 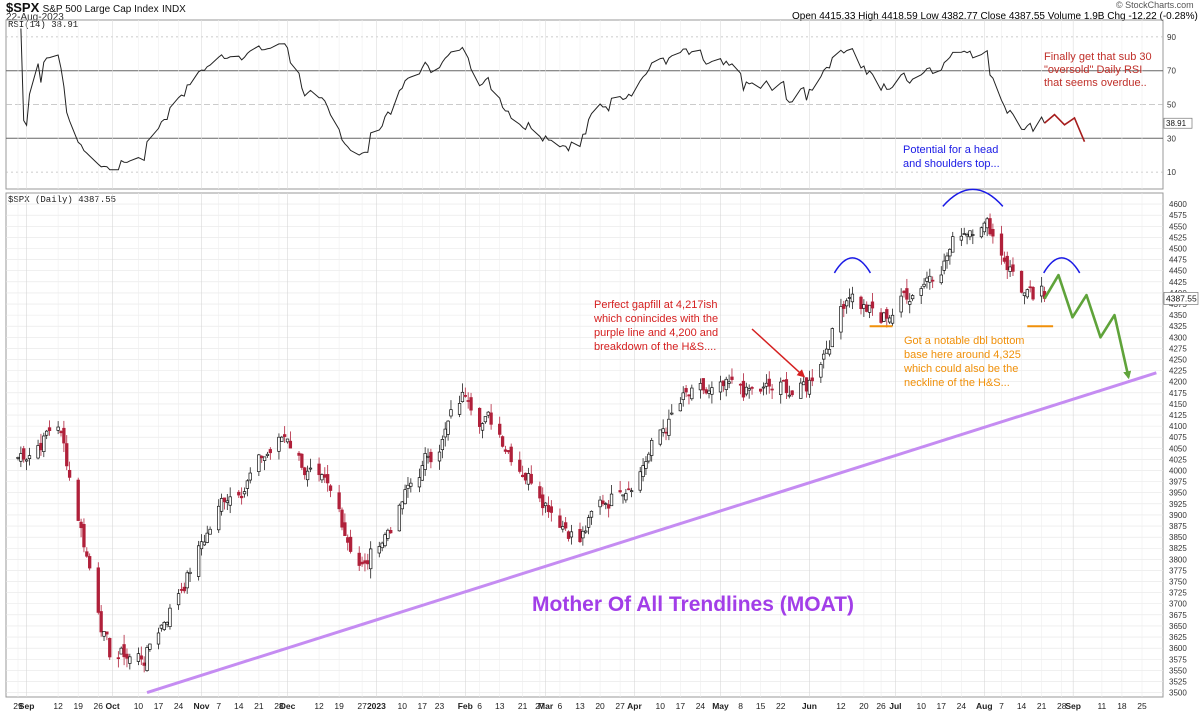 I want to click on price-tick-label: 4025, so click(x=1178, y=459).